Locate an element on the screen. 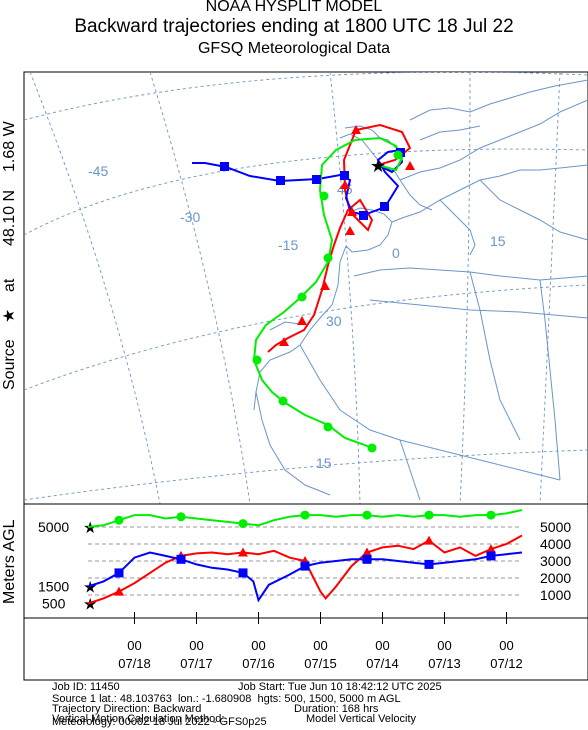  height-line-triangle is located at coordinates (305, 569).